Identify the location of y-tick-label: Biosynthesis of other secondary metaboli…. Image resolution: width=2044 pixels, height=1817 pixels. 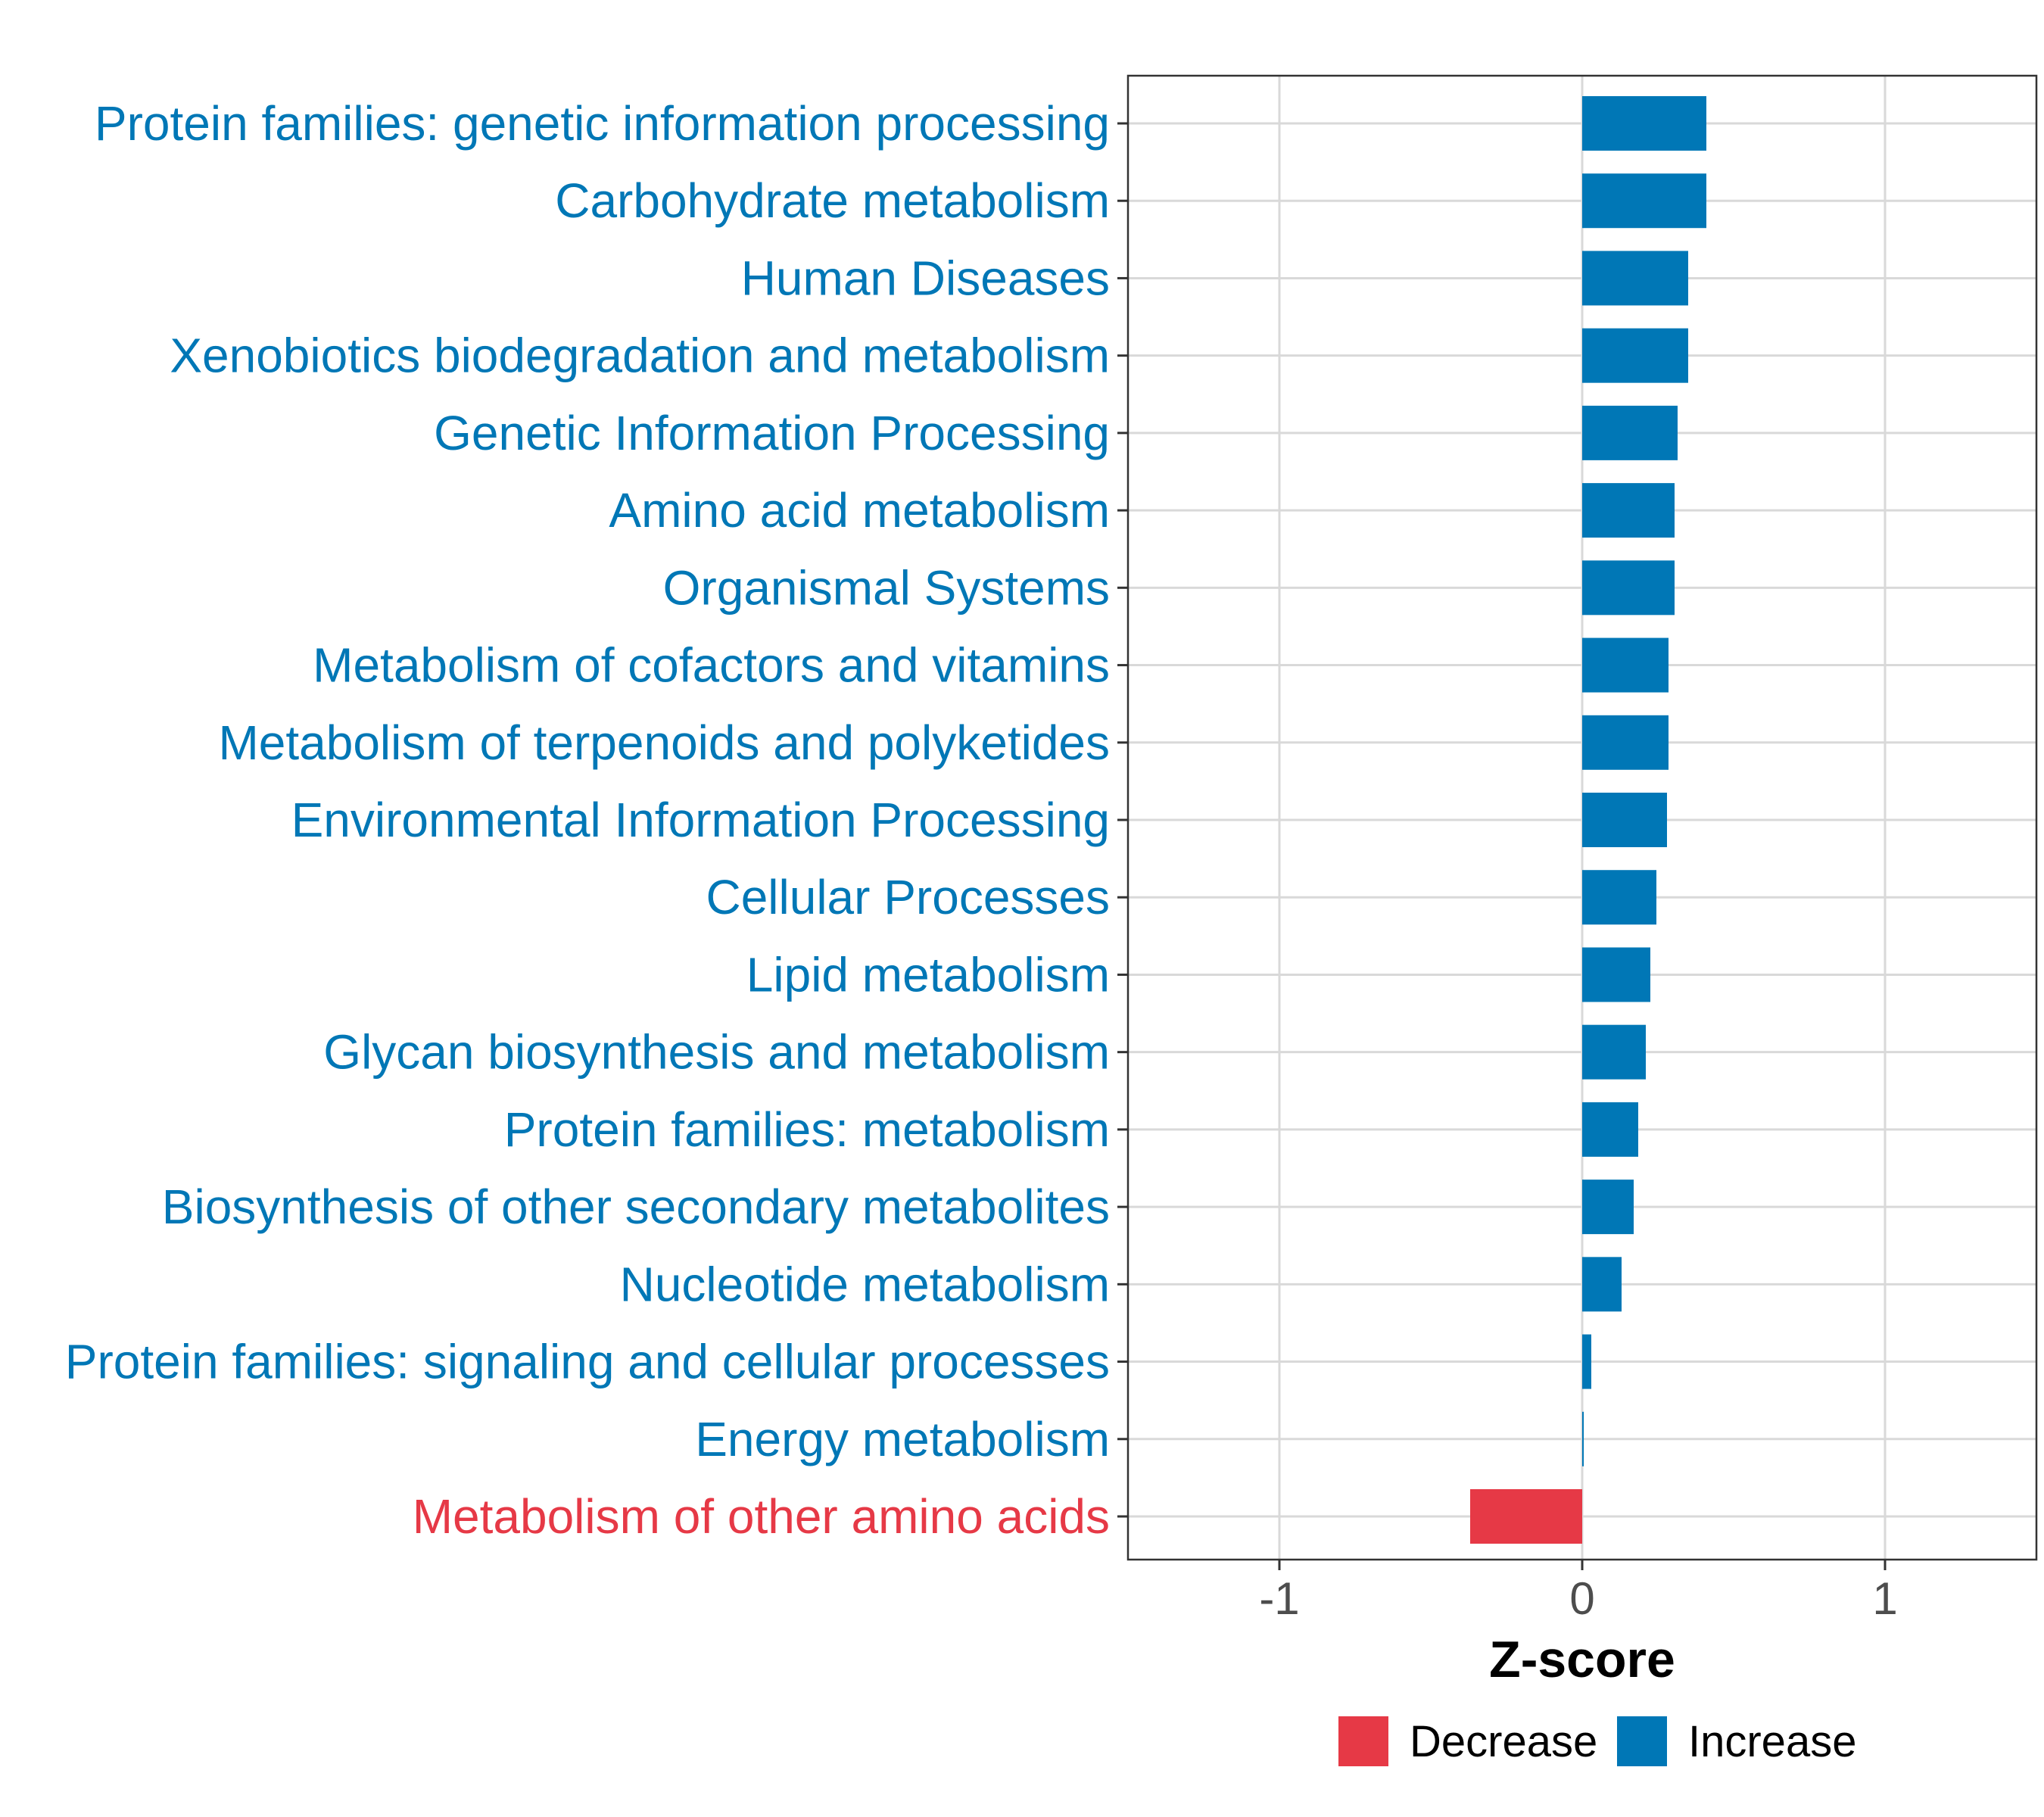
(636, 1207).